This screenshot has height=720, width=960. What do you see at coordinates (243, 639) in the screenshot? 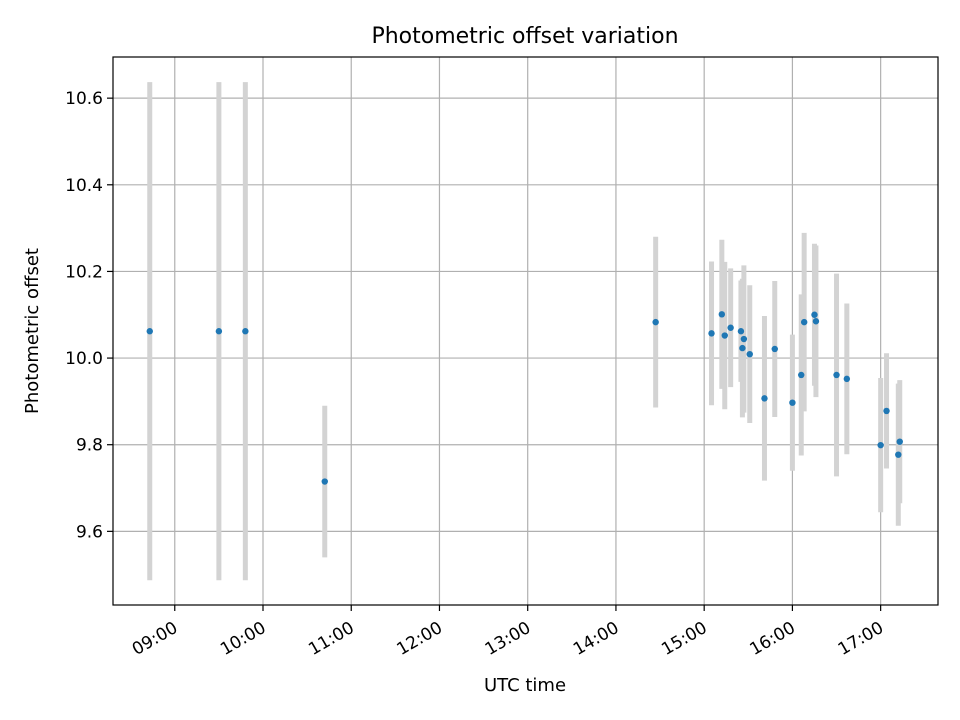
I see `x-tick-label: 10:00` at bounding box center [243, 639].